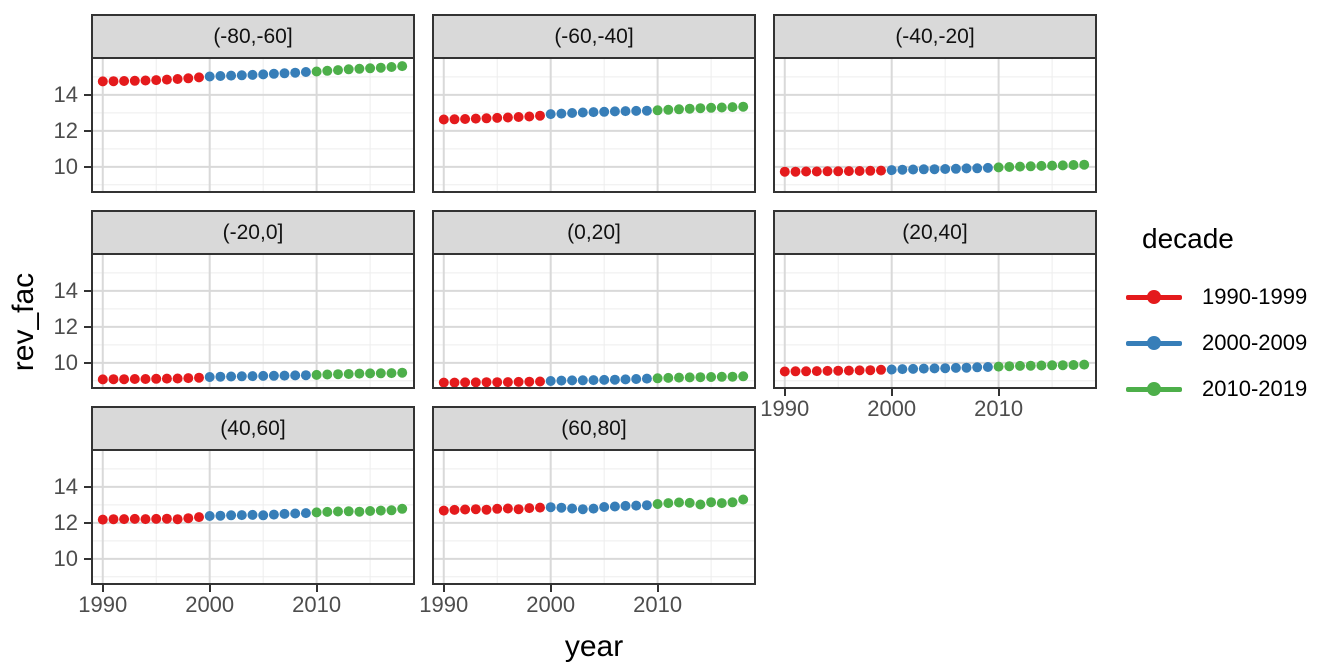 The height and width of the screenshot is (672, 1344). What do you see at coordinates (1216, 297) in the screenshot?
I see `legend-entry: 1990-1999` at bounding box center [1216, 297].